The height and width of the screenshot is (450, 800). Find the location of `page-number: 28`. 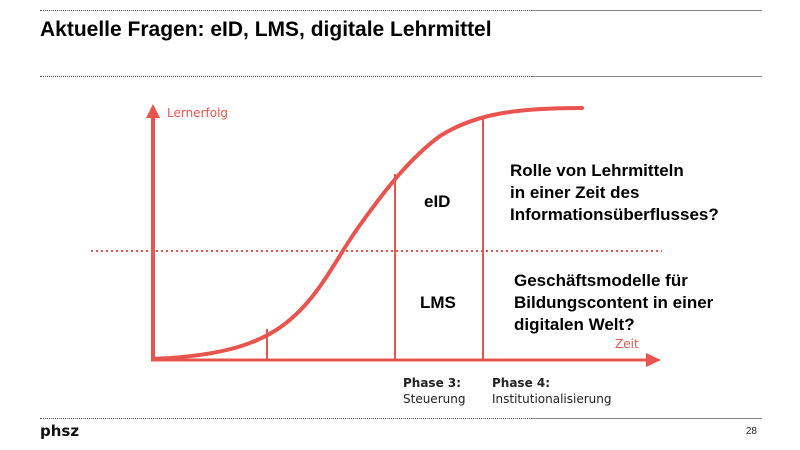

page-number: 28 is located at coordinates (751, 431).